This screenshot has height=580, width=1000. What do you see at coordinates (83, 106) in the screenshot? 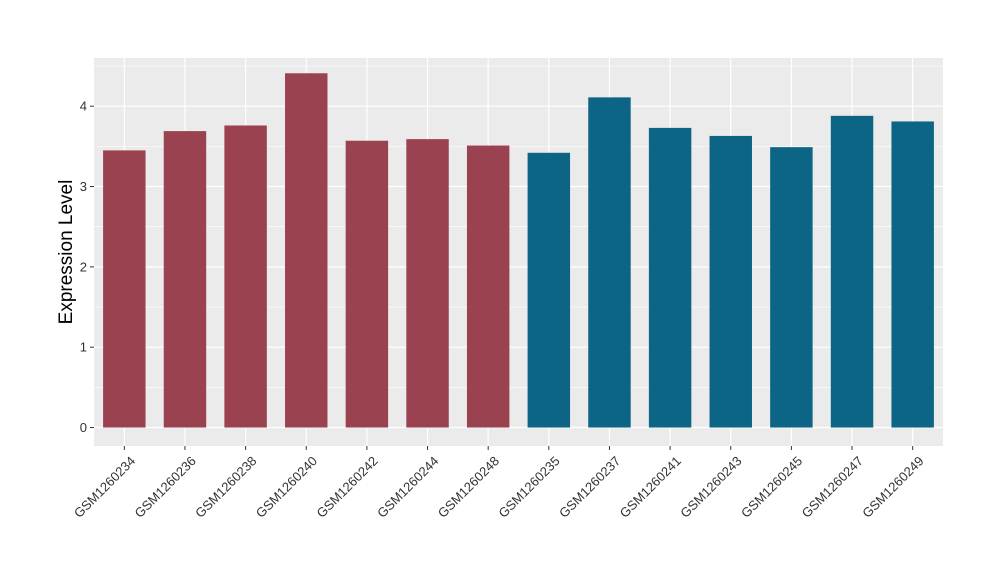
I see `y-tick-label: 4` at bounding box center [83, 106].